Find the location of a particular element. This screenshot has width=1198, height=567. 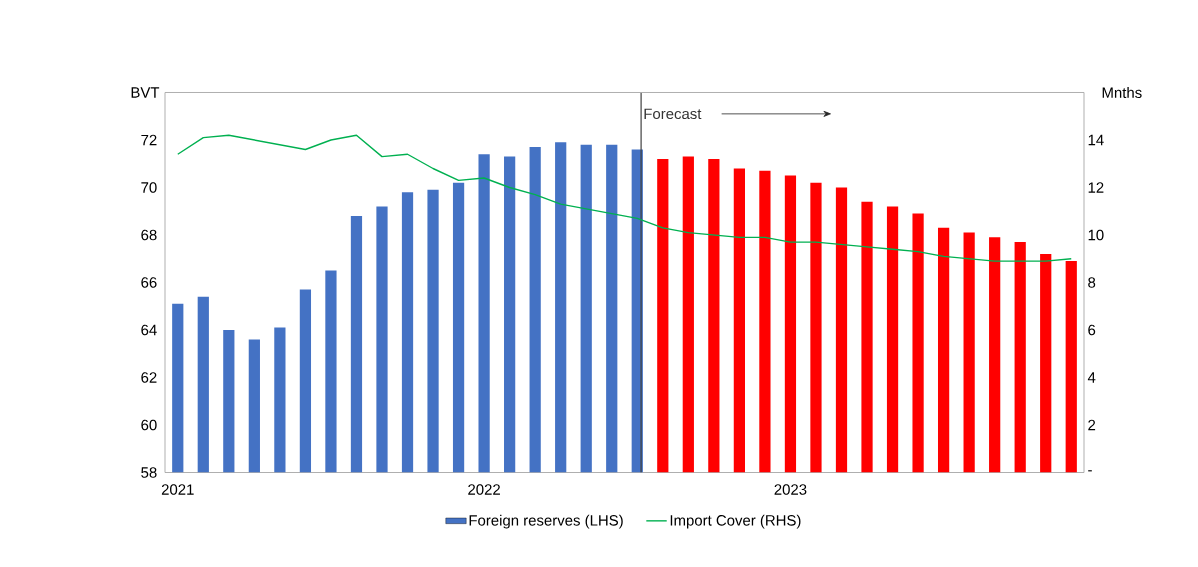

y-tick-label: 70 is located at coordinates (149, 187).